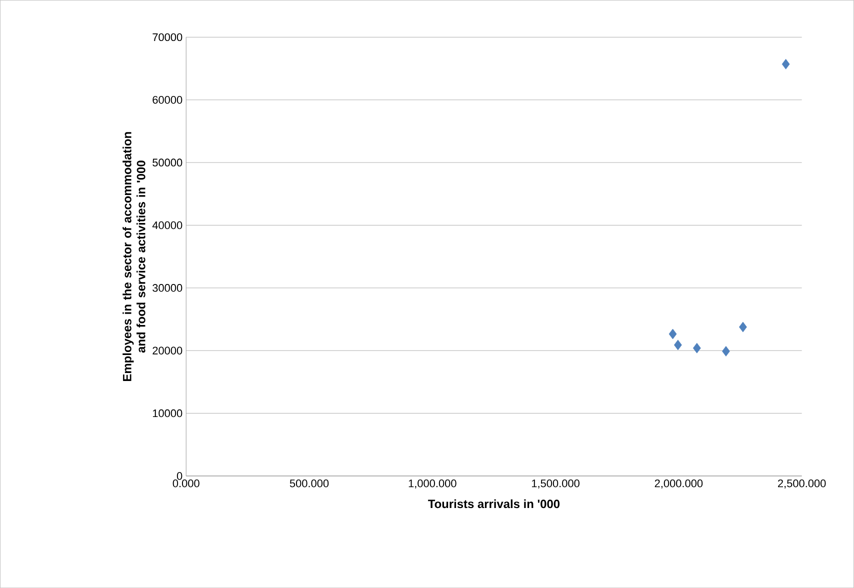  I want to click on y-tick-label: 0, so click(179, 476).